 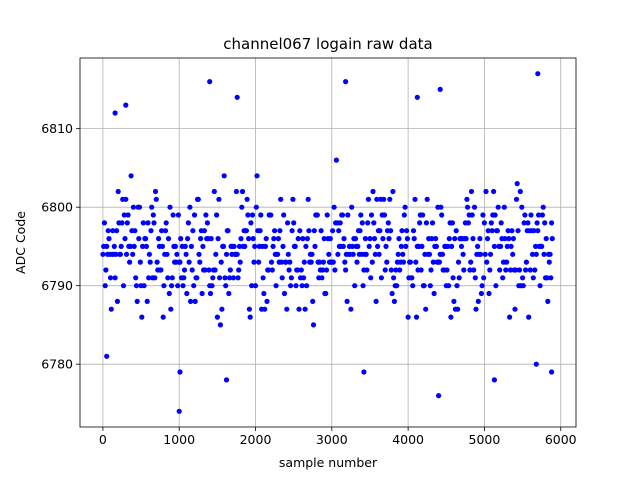 What do you see at coordinates (103, 439) in the screenshot?
I see `x-tick-label: 0` at bounding box center [103, 439].